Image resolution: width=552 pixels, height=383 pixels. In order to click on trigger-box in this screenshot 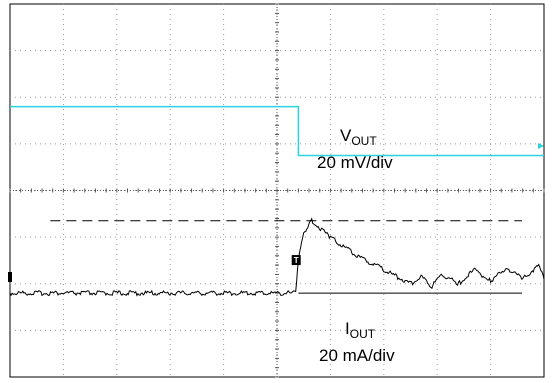, I will do `click(296, 260)`.